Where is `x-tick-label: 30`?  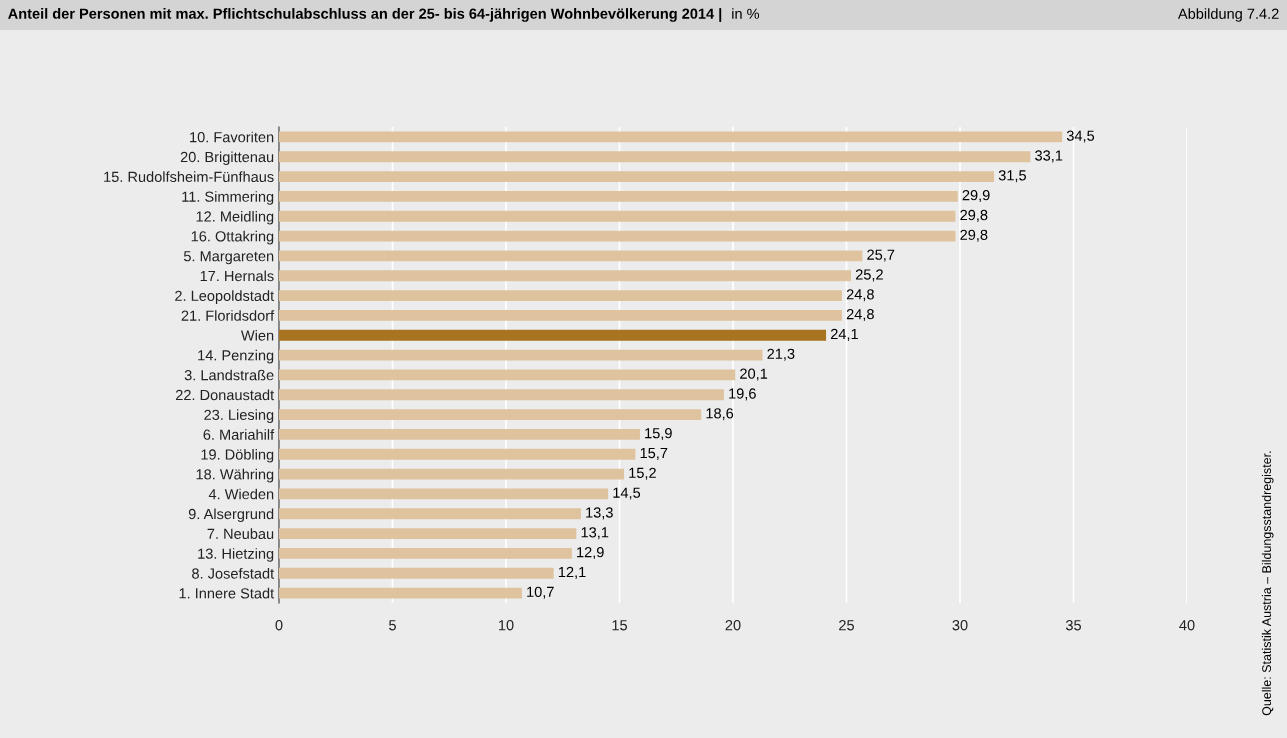 x-tick-label: 30 is located at coordinates (960, 625).